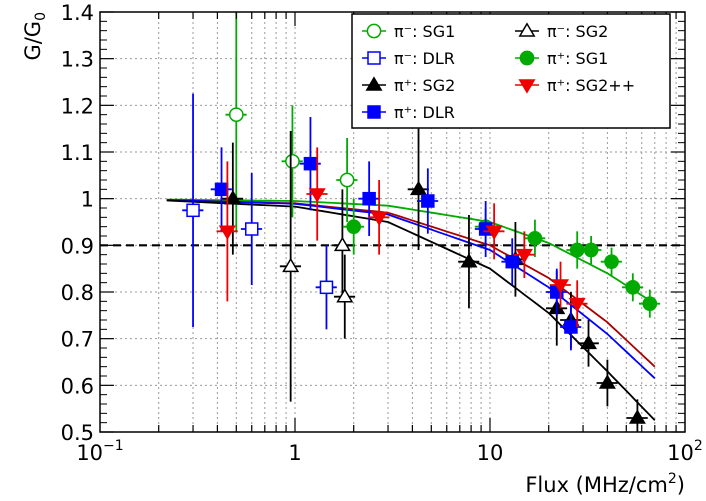  Describe the element at coordinates (77, 293) in the screenshot. I see `y-tick-label: 0.8` at that location.